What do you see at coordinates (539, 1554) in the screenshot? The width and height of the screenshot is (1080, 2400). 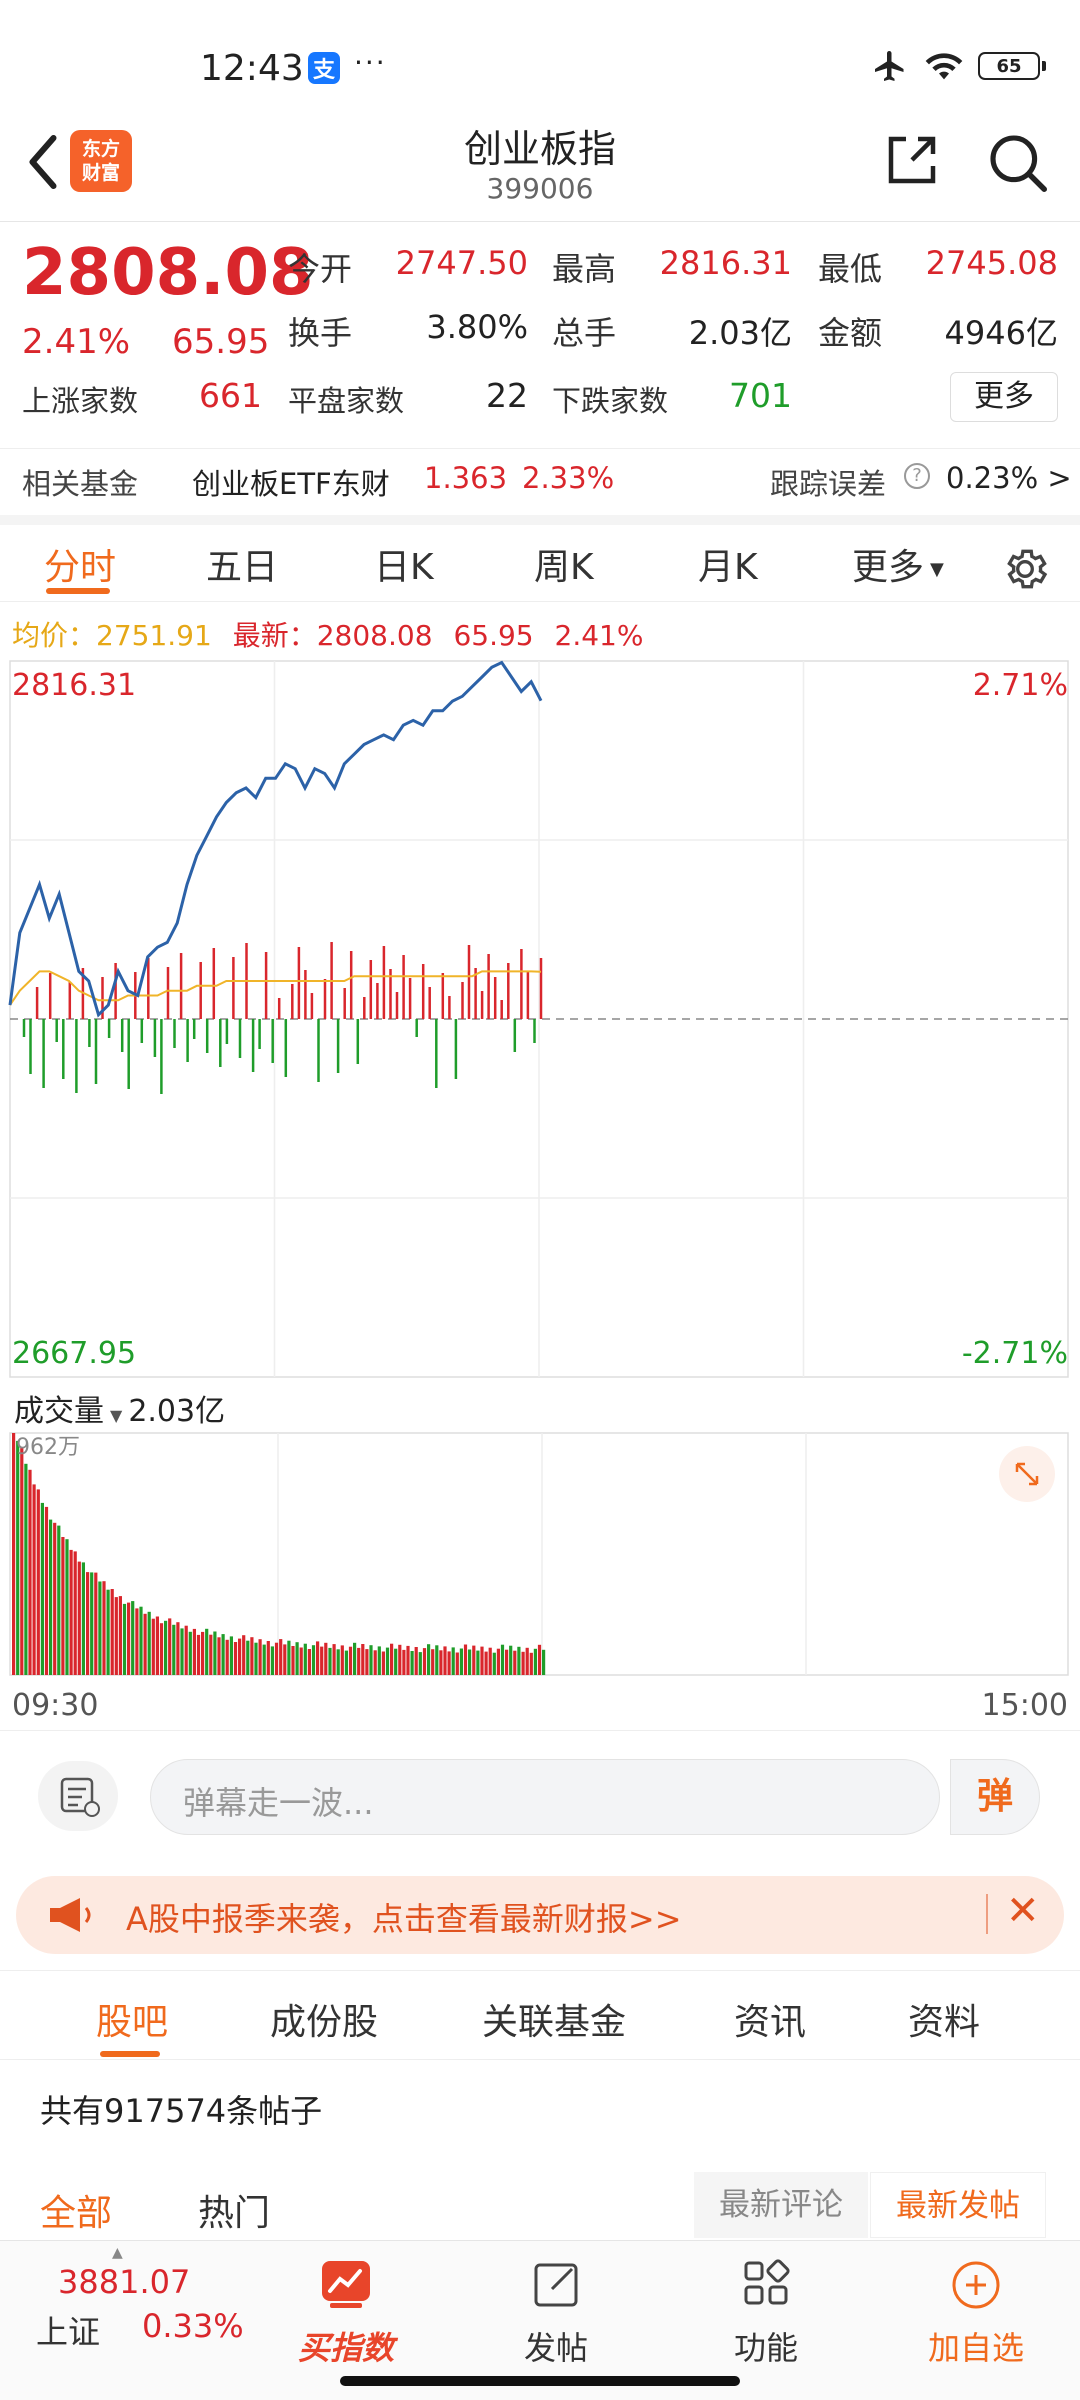 I see `volume-chart: 962万` at bounding box center [539, 1554].